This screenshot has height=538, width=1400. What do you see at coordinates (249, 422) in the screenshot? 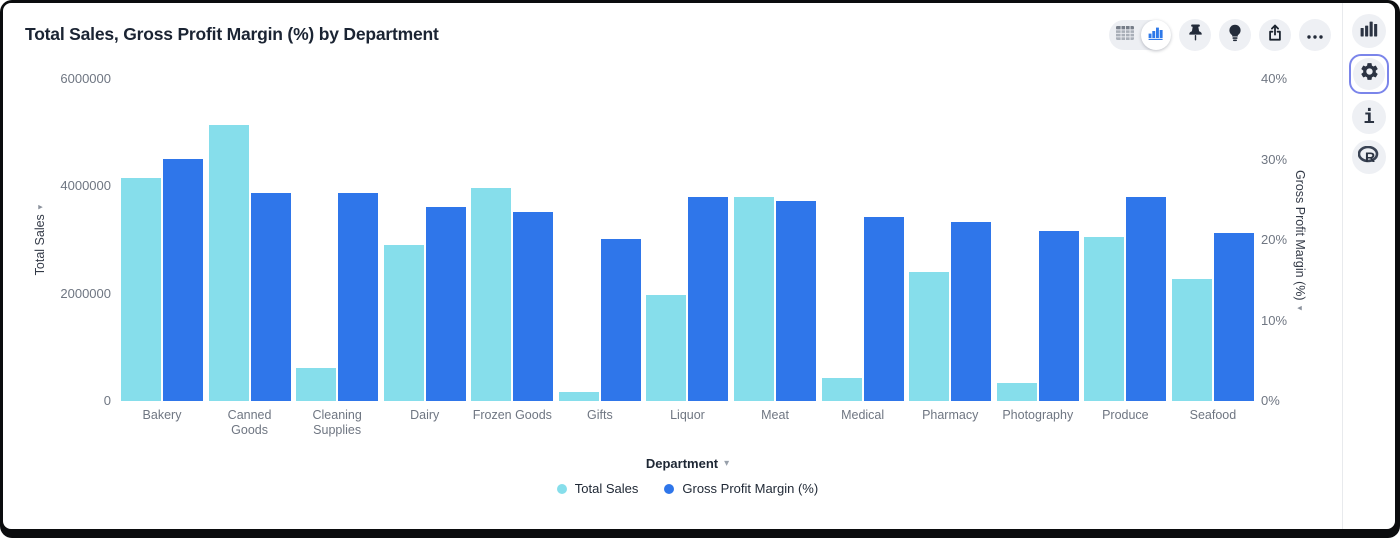
I see `x-tick-canned-goods: Canned Goods` at bounding box center [249, 422].